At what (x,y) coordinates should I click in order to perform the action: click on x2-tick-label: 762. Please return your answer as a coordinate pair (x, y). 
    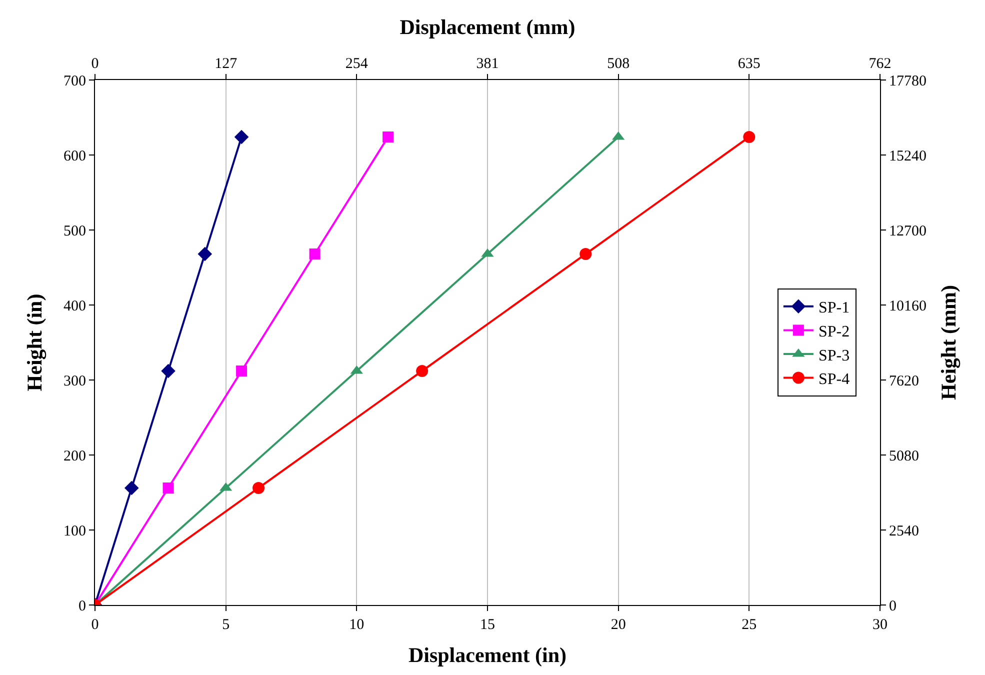
    Looking at the image, I should click on (880, 64).